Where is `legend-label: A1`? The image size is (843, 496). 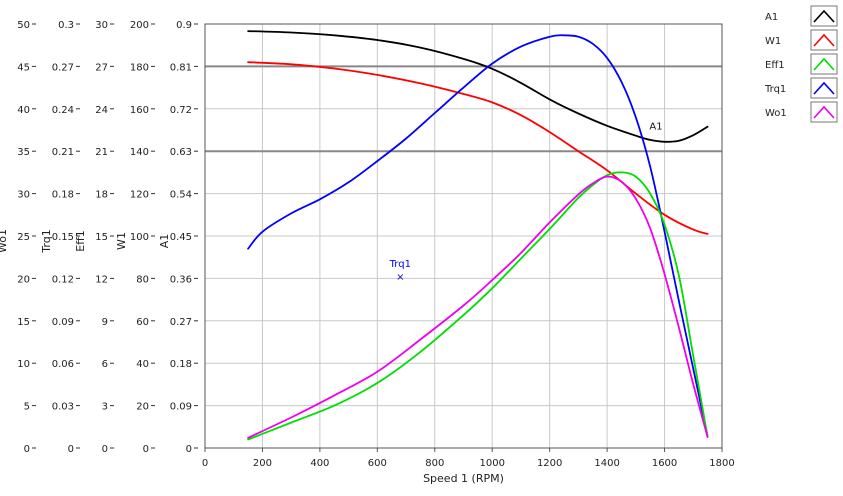 legend-label: A1 is located at coordinates (771, 17).